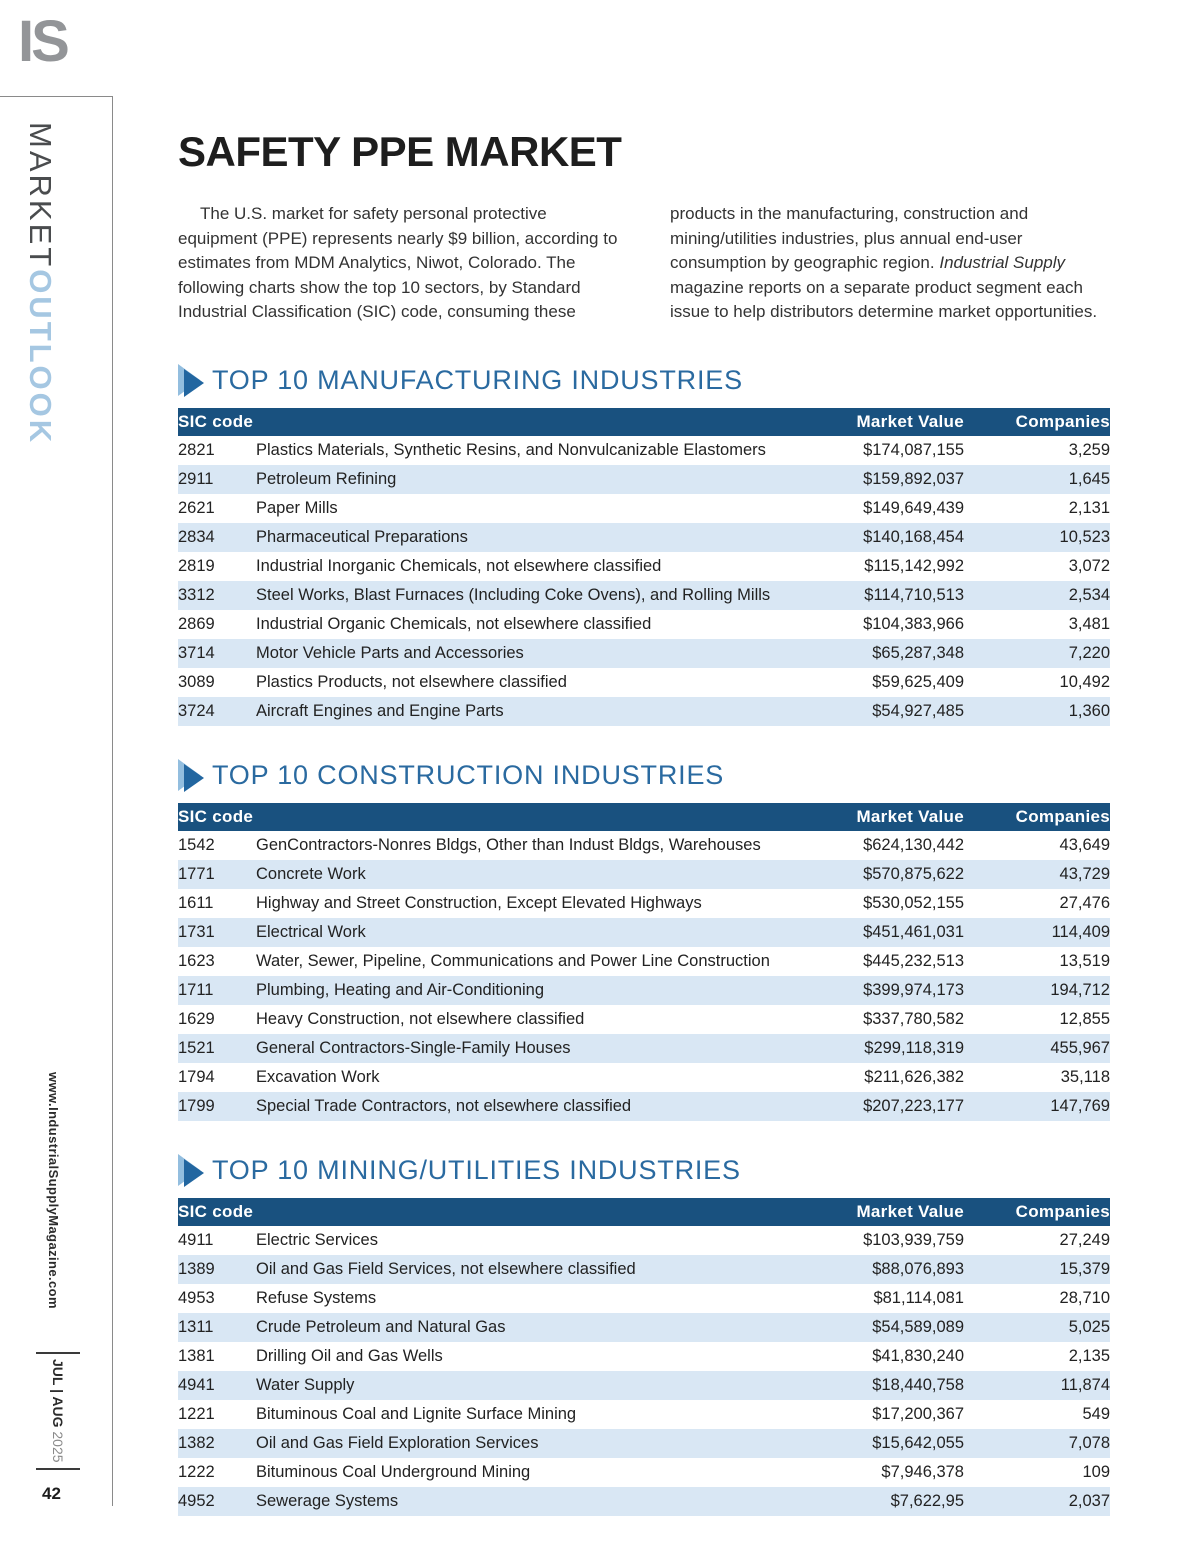 This screenshot has width=1200, height=1559. What do you see at coordinates (196, 710) in the screenshot?
I see `sic-cell: 3724` at bounding box center [196, 710].